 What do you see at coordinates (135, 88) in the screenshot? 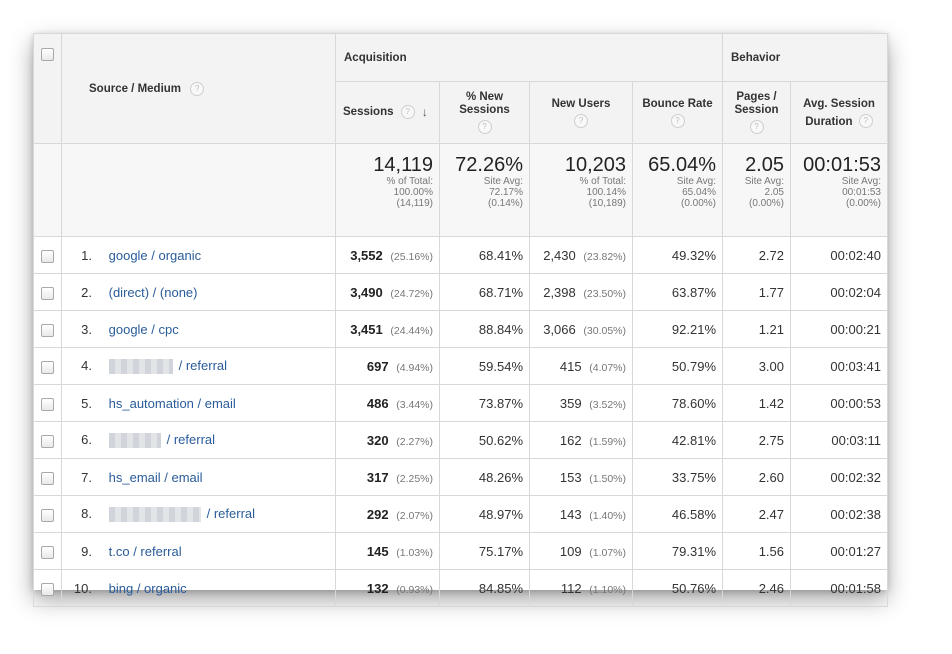
I see `source-medium-label: Source / Medium` at bounding box center [135, 88].